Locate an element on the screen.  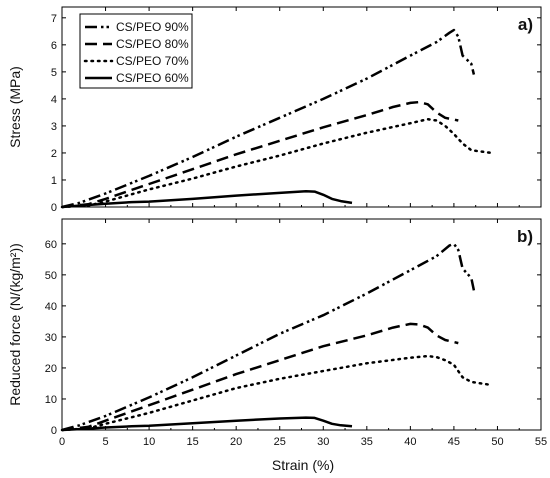
legend-entry: CS/PEO 70% is located at coordinates (152, 61).